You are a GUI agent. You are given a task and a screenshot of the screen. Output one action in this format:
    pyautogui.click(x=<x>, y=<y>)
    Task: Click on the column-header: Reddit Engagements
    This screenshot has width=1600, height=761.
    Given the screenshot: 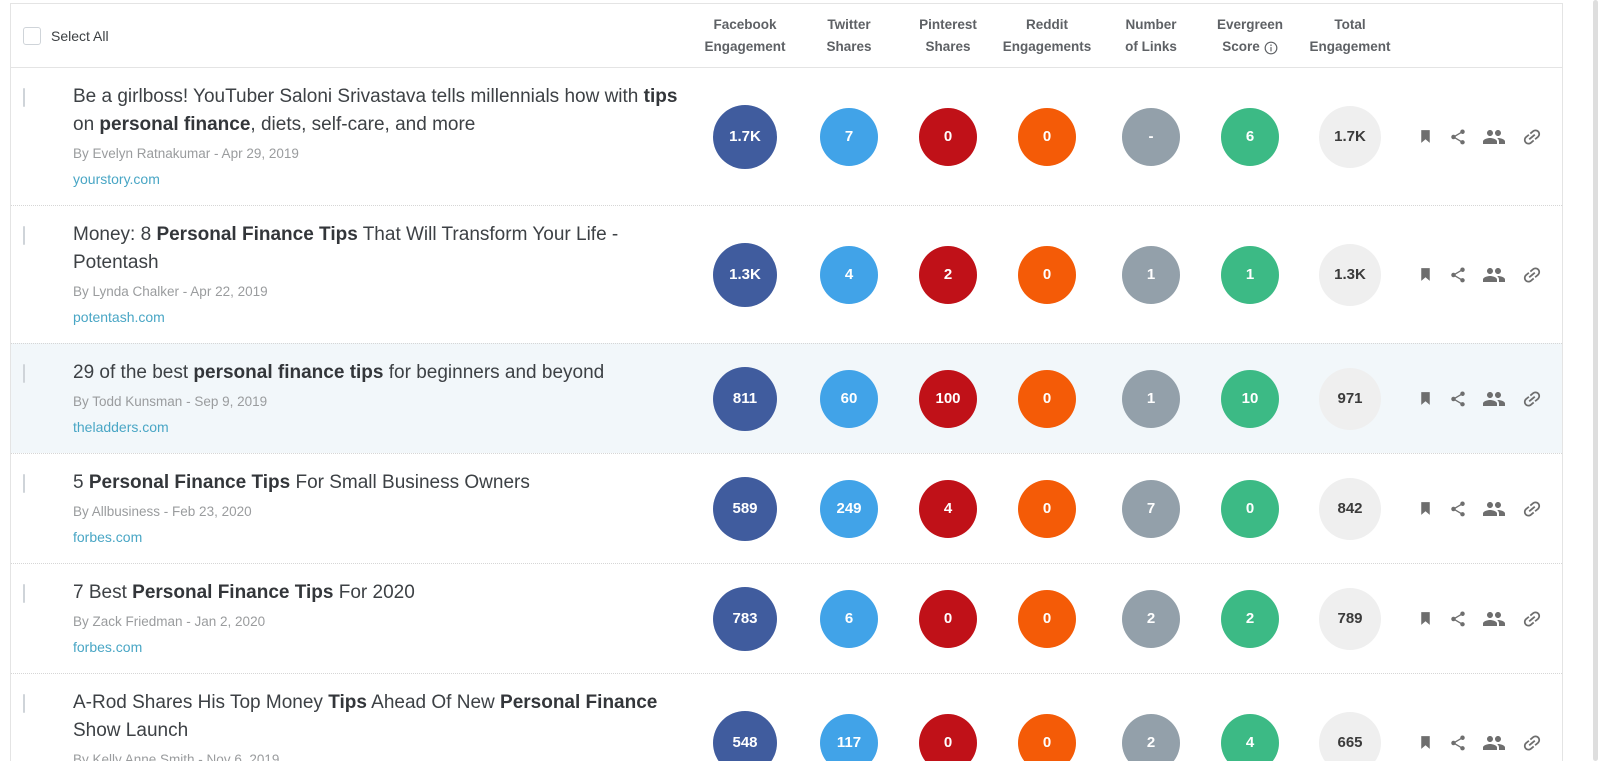 What is the action you would take?
    pyautogui.click(x=1047, y=36)
    